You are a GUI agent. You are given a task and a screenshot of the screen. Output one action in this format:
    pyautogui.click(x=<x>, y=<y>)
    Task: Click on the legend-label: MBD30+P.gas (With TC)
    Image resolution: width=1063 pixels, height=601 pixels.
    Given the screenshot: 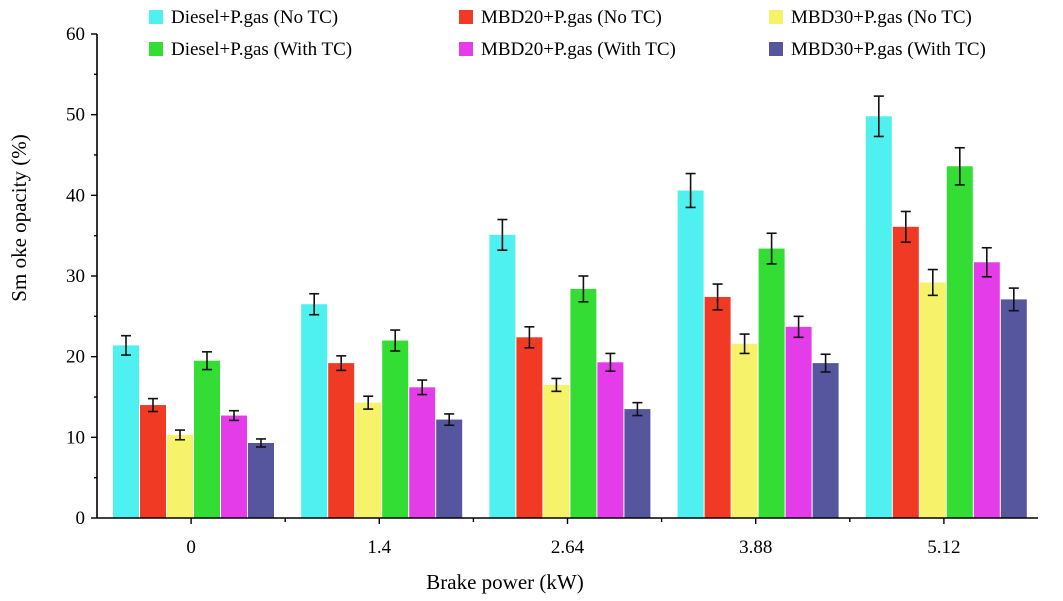 What is the action you would take?
    pyautogui.click(x=888, y=49)
    